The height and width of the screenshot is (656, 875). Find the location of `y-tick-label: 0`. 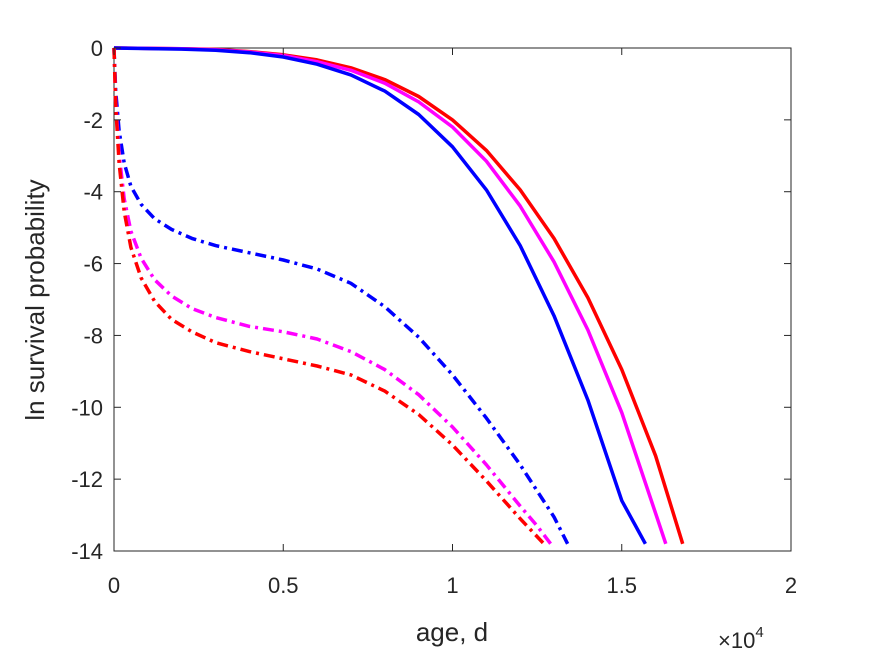

y-tick-label: 0 is located at coordinates (97, 48).